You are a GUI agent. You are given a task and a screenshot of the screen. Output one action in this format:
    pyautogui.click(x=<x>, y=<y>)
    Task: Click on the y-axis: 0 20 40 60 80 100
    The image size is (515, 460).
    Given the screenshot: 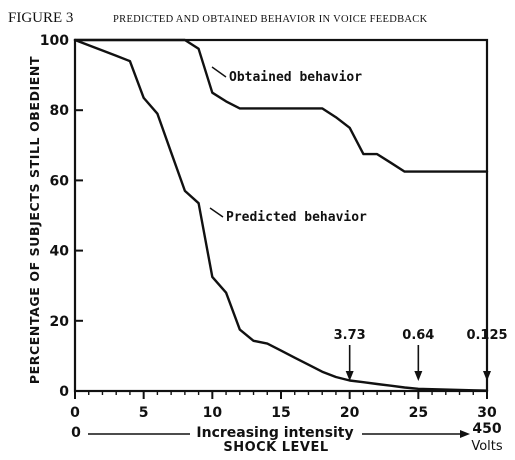 What is the action you would take?
    pyautogui.click(x=61, y=216)
    